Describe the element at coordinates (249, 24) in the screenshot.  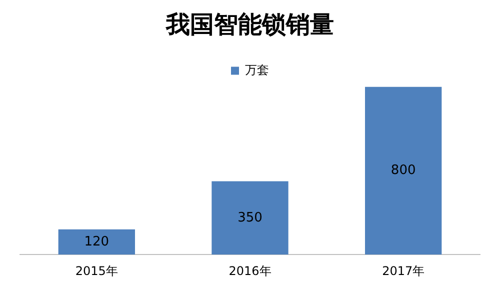
I see `chart-title: 我国智能锁销量` at that location.